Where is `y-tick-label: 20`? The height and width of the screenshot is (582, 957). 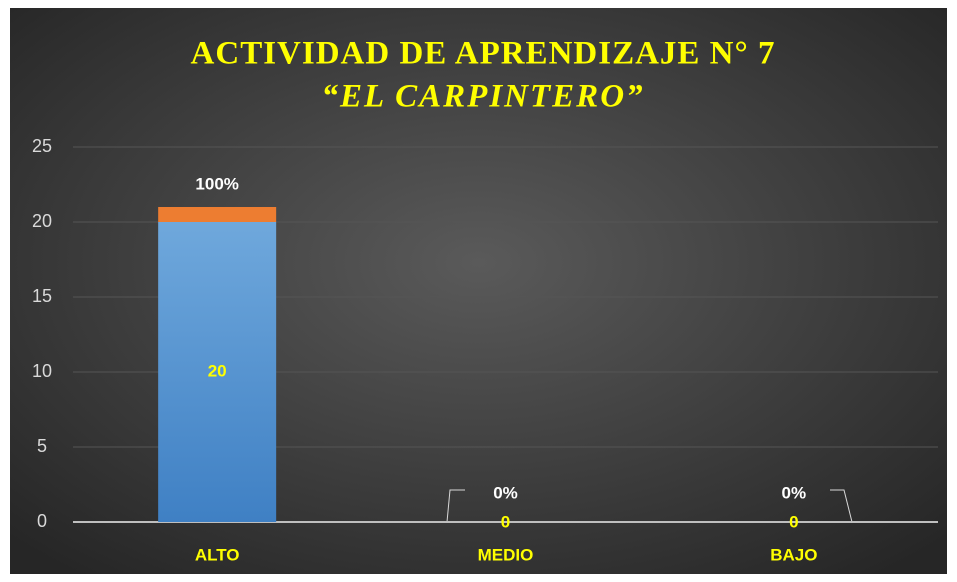
y-tick-label: 20 is located at coordinates (42, 221).